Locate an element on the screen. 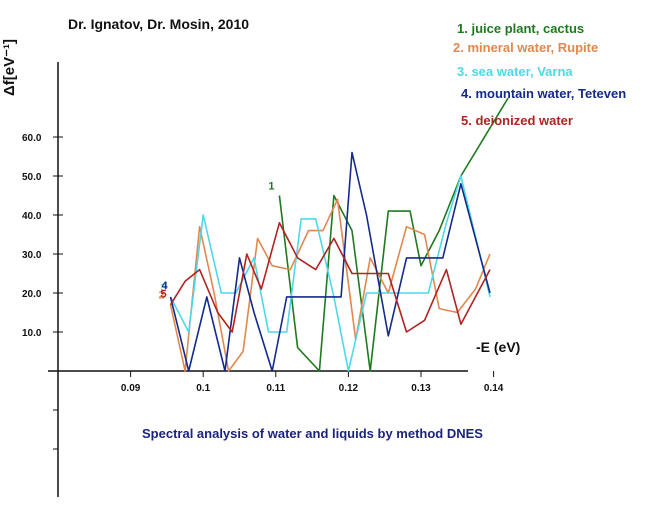  series-marker-4: 4 is located at coordinates (164, 286).